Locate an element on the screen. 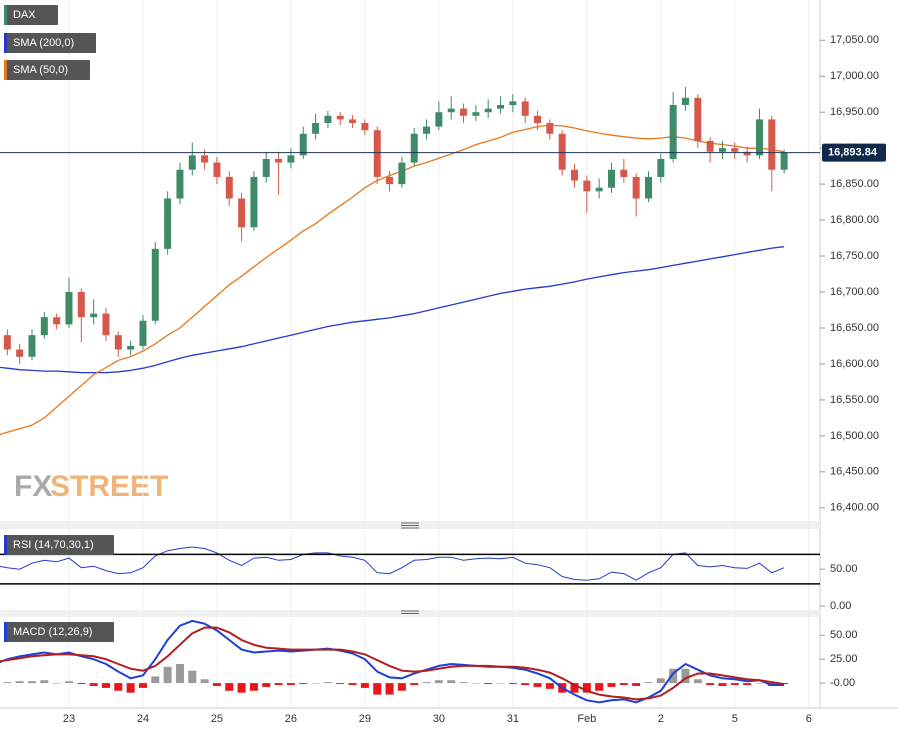 The height and width of the screenshot is (732, 898). legend-box is located at coordinates (47, 70).